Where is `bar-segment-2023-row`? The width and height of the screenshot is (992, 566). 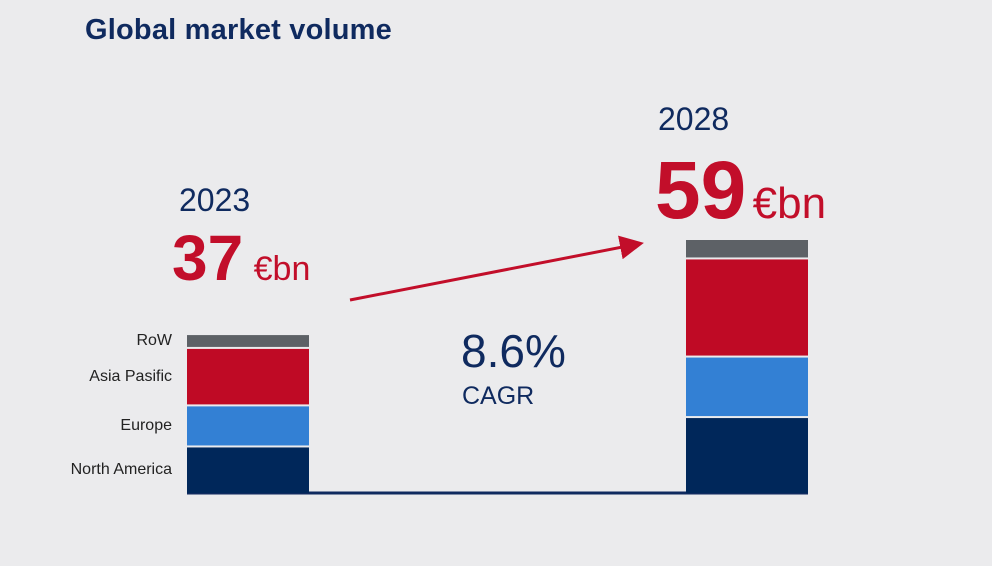
bar-segment-2023-row is located at coordinates (248, 341).